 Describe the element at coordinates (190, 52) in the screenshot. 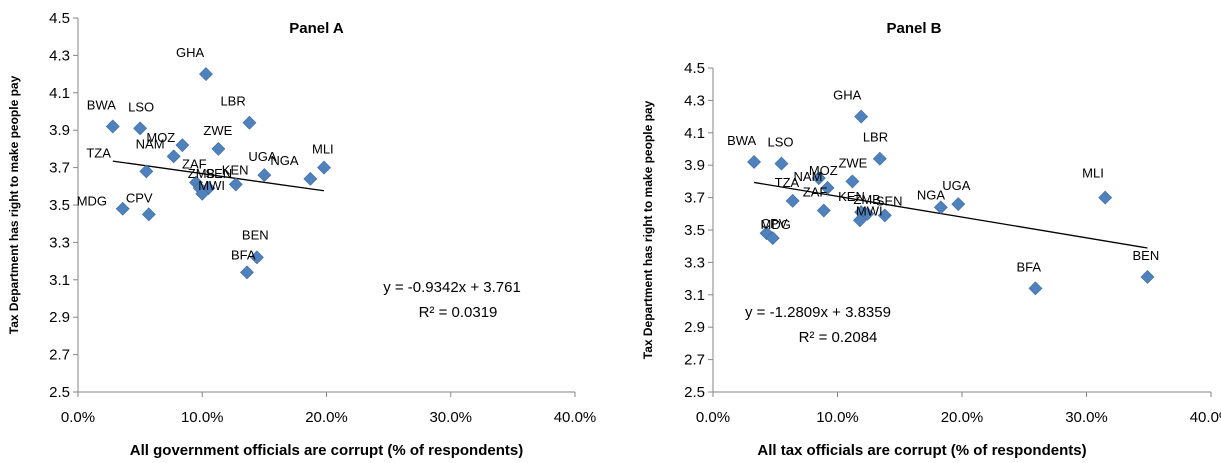

I see `panel-a-point-label-gha: GHA` at that location.